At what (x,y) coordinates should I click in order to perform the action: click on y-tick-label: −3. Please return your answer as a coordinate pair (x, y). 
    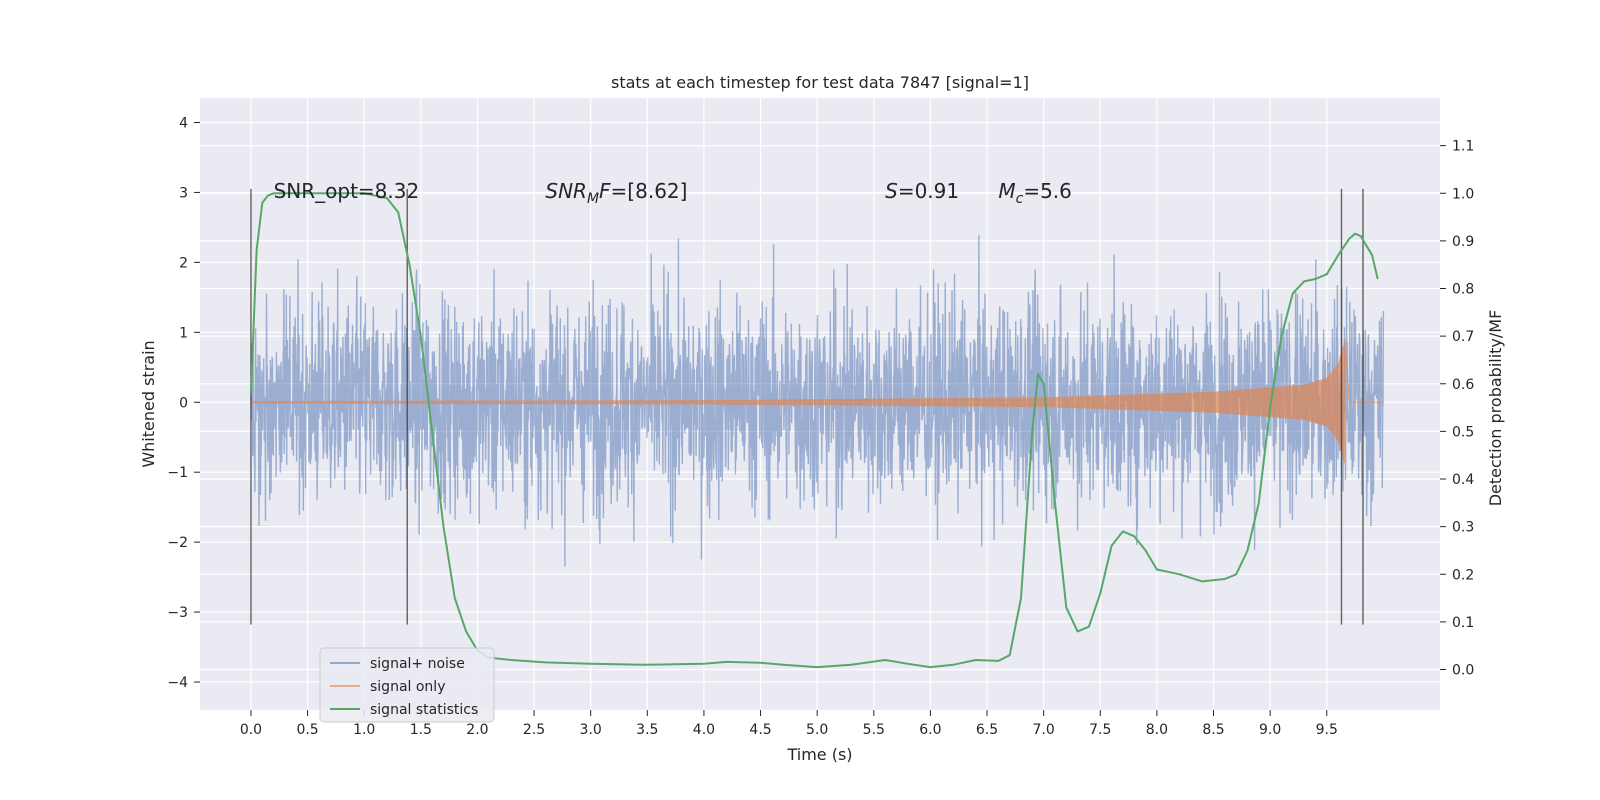
    Looking at the image, I should click on (177, 613).